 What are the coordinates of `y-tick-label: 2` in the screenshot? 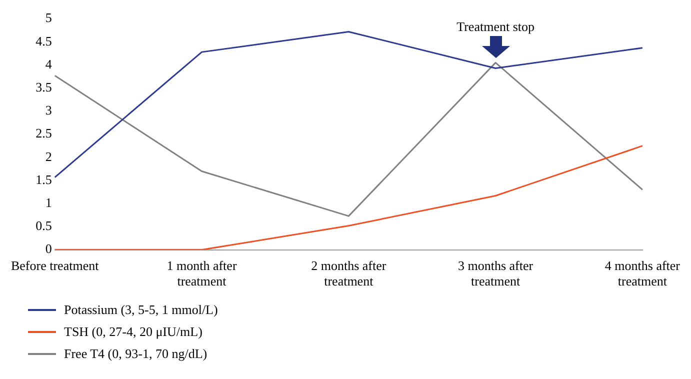 It's located at (48, 156).